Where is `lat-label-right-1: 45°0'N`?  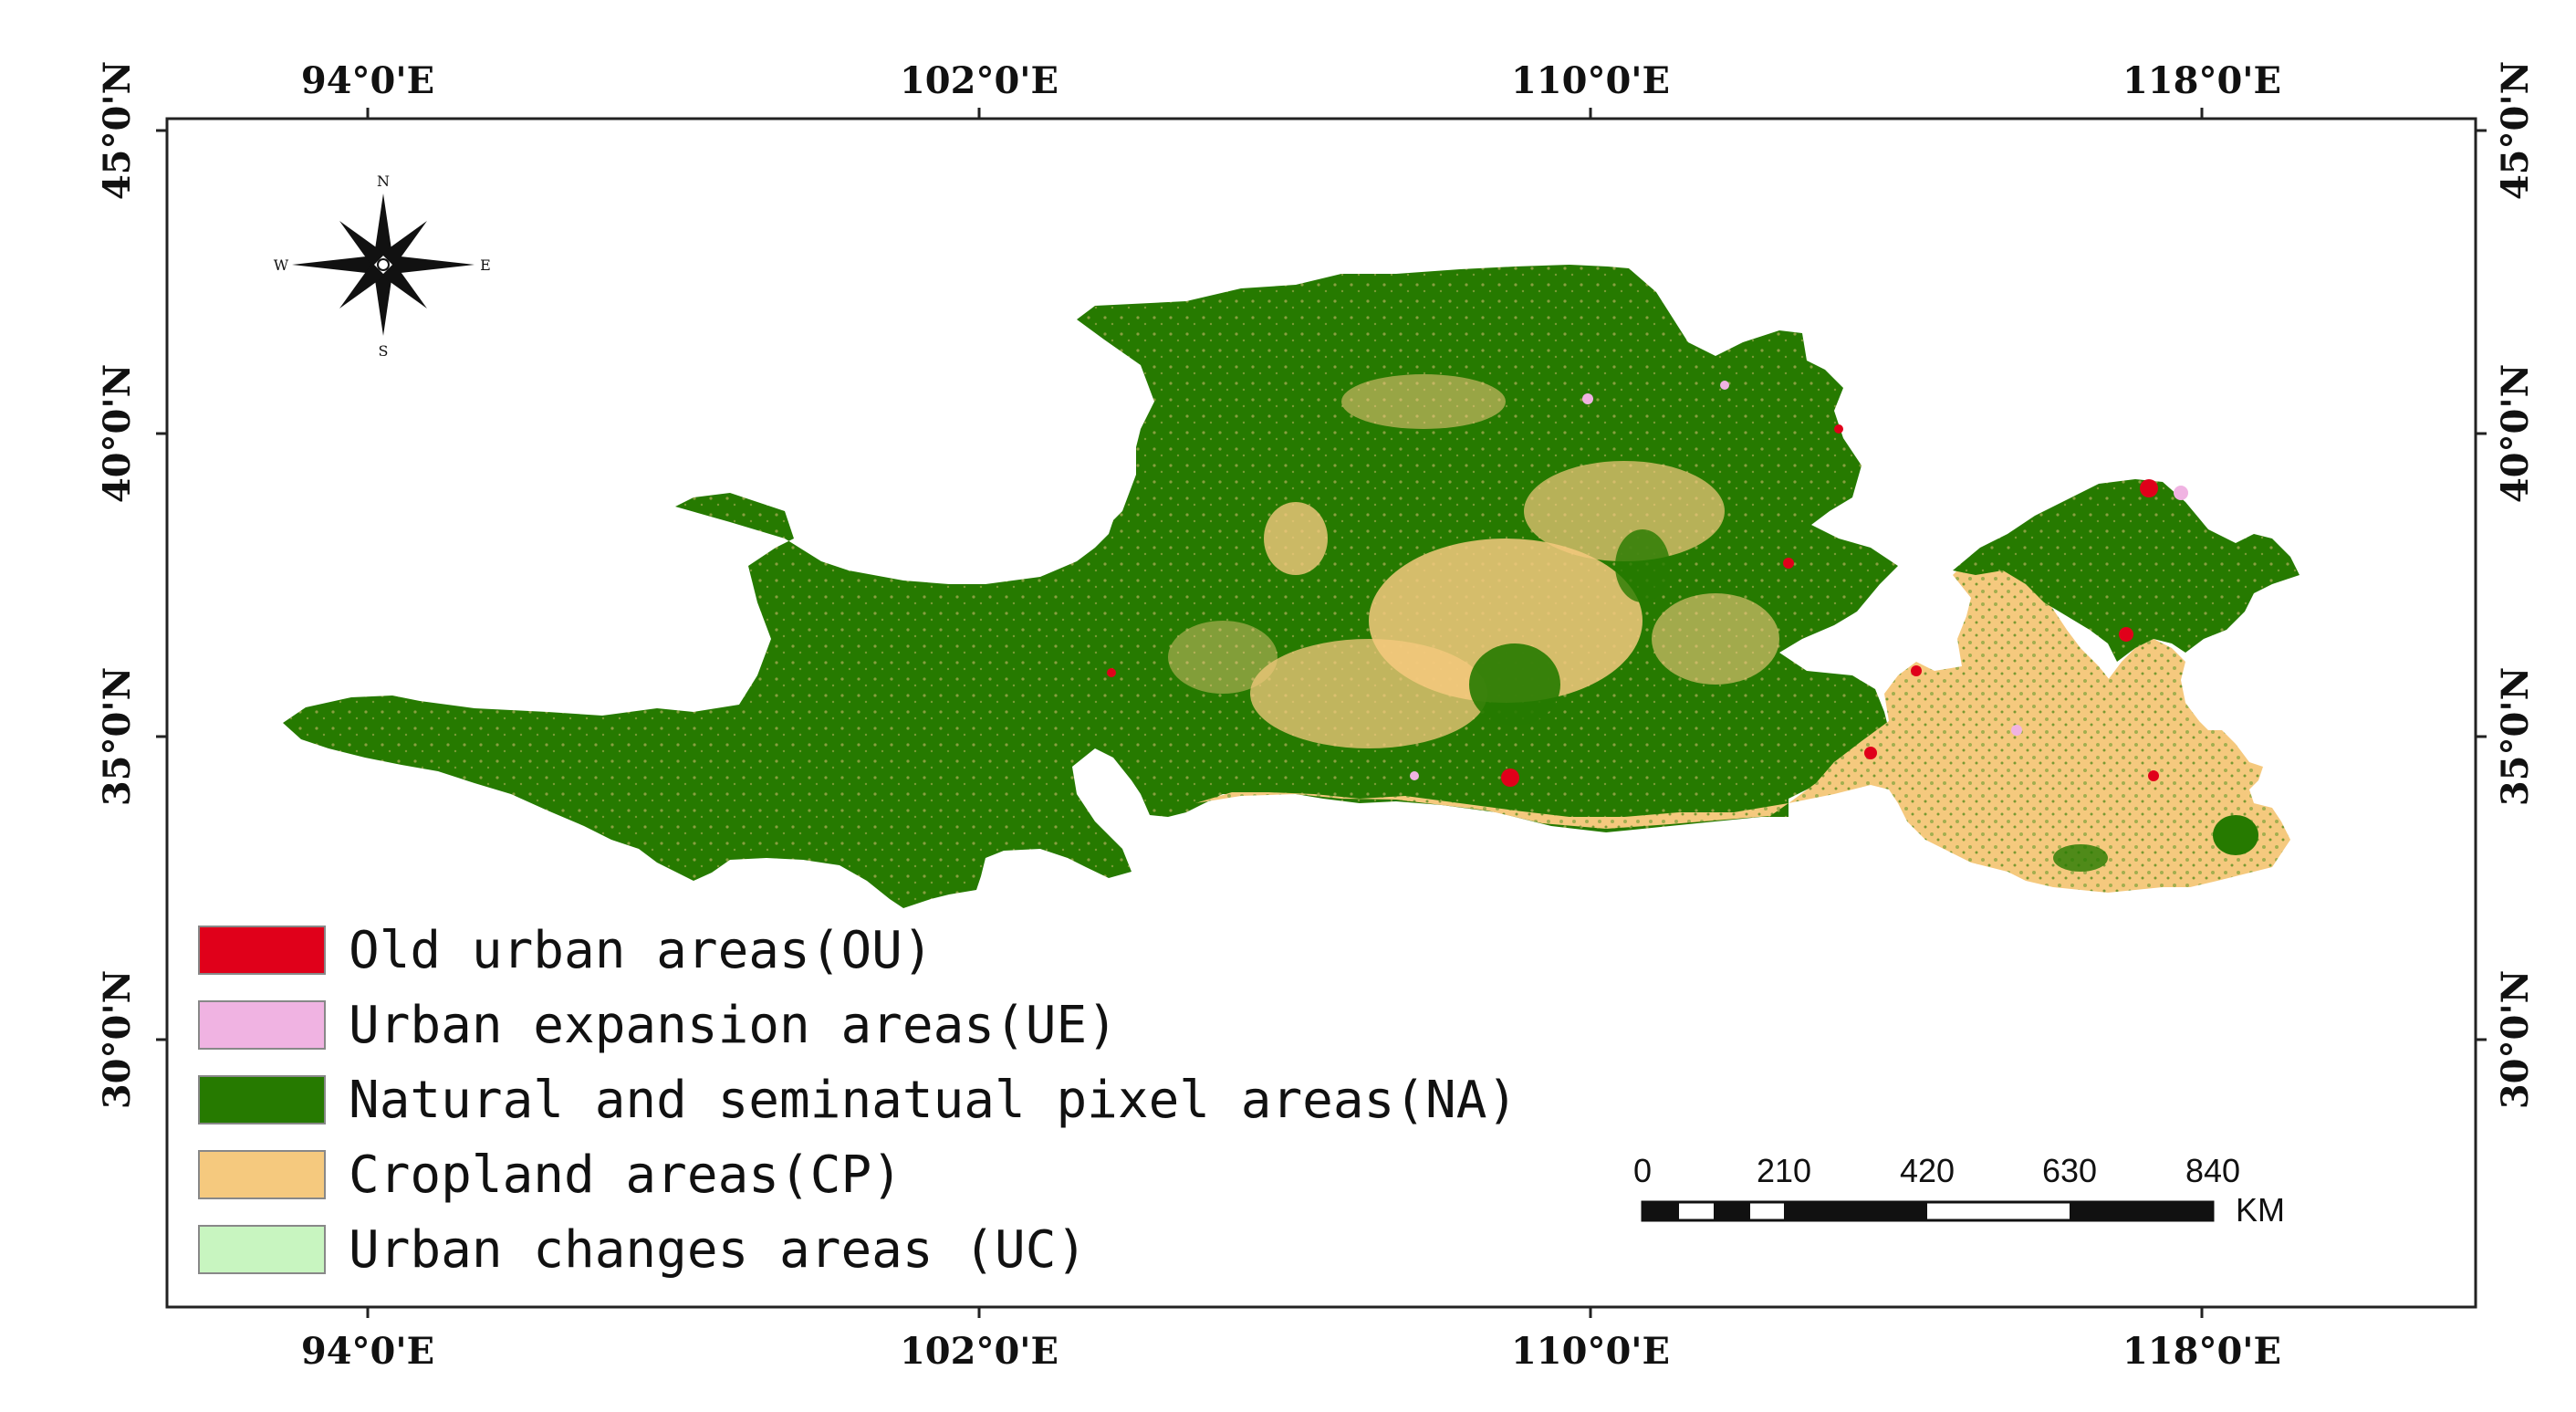
lat-label-right-1: 45°0'N is located at coordinates (2515, 130).